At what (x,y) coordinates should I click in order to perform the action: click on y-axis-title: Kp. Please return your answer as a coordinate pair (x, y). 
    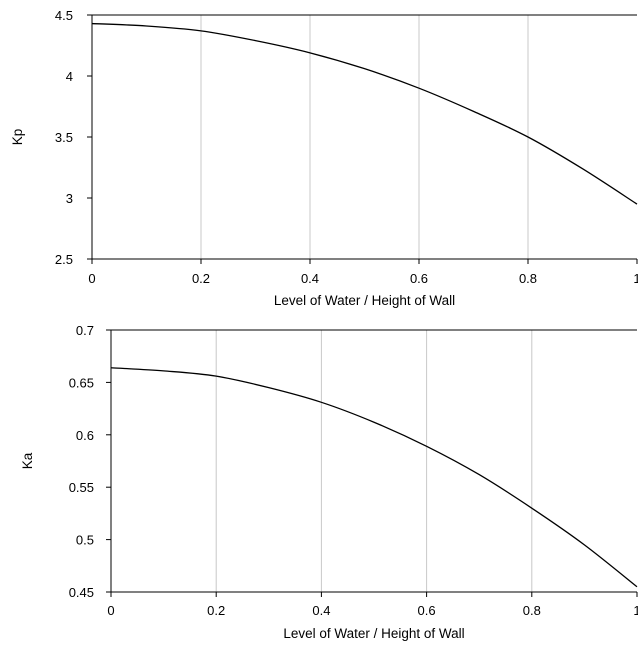
    Looking at the image, I should click on (17, 137).